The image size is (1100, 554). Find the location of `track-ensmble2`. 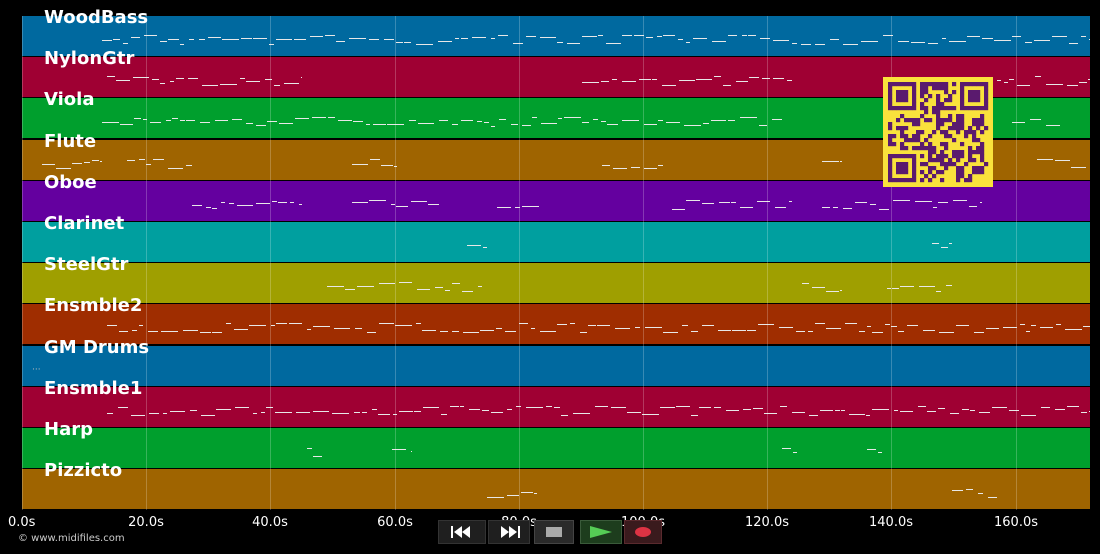

track-ensmble2 is located at coordinates (556, 324).